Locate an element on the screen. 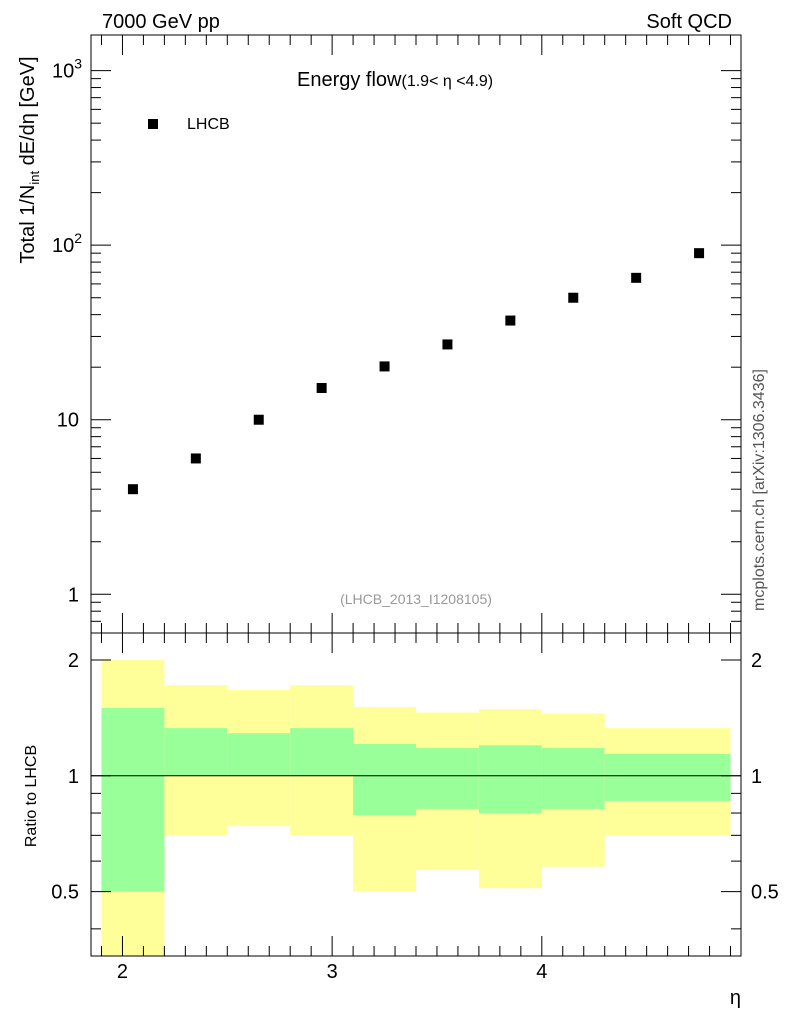 The image size is (786, 1024). header-left: 7000 GeV pp is located at coordinates (161, 22).